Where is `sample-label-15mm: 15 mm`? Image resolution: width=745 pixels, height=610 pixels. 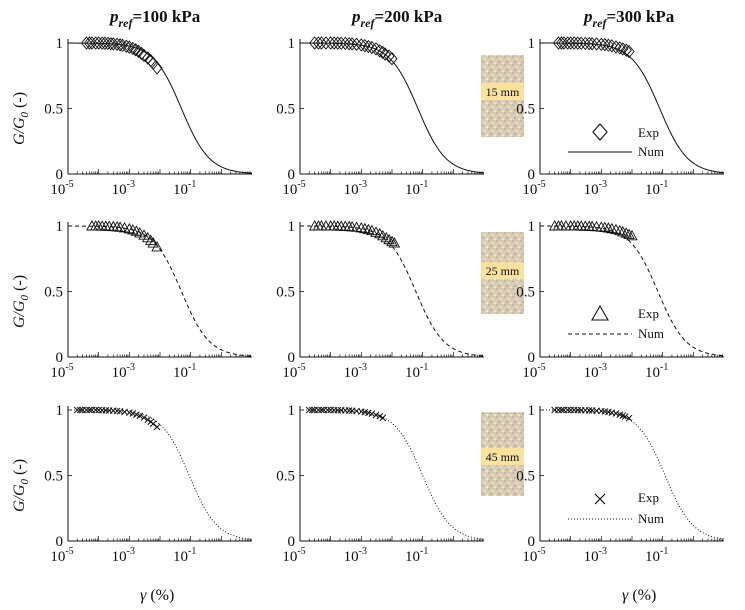 sample-label-15mm: 15 mm is located at coordinates (503, 92).